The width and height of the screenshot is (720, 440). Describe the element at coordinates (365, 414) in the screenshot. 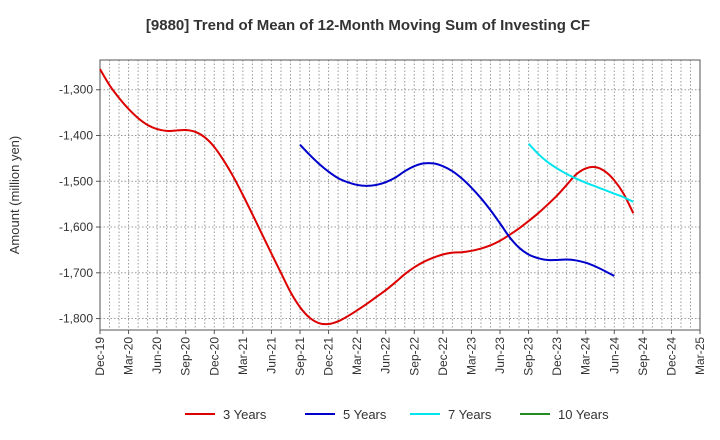

I see `legend-label: 5 Years` at that location.